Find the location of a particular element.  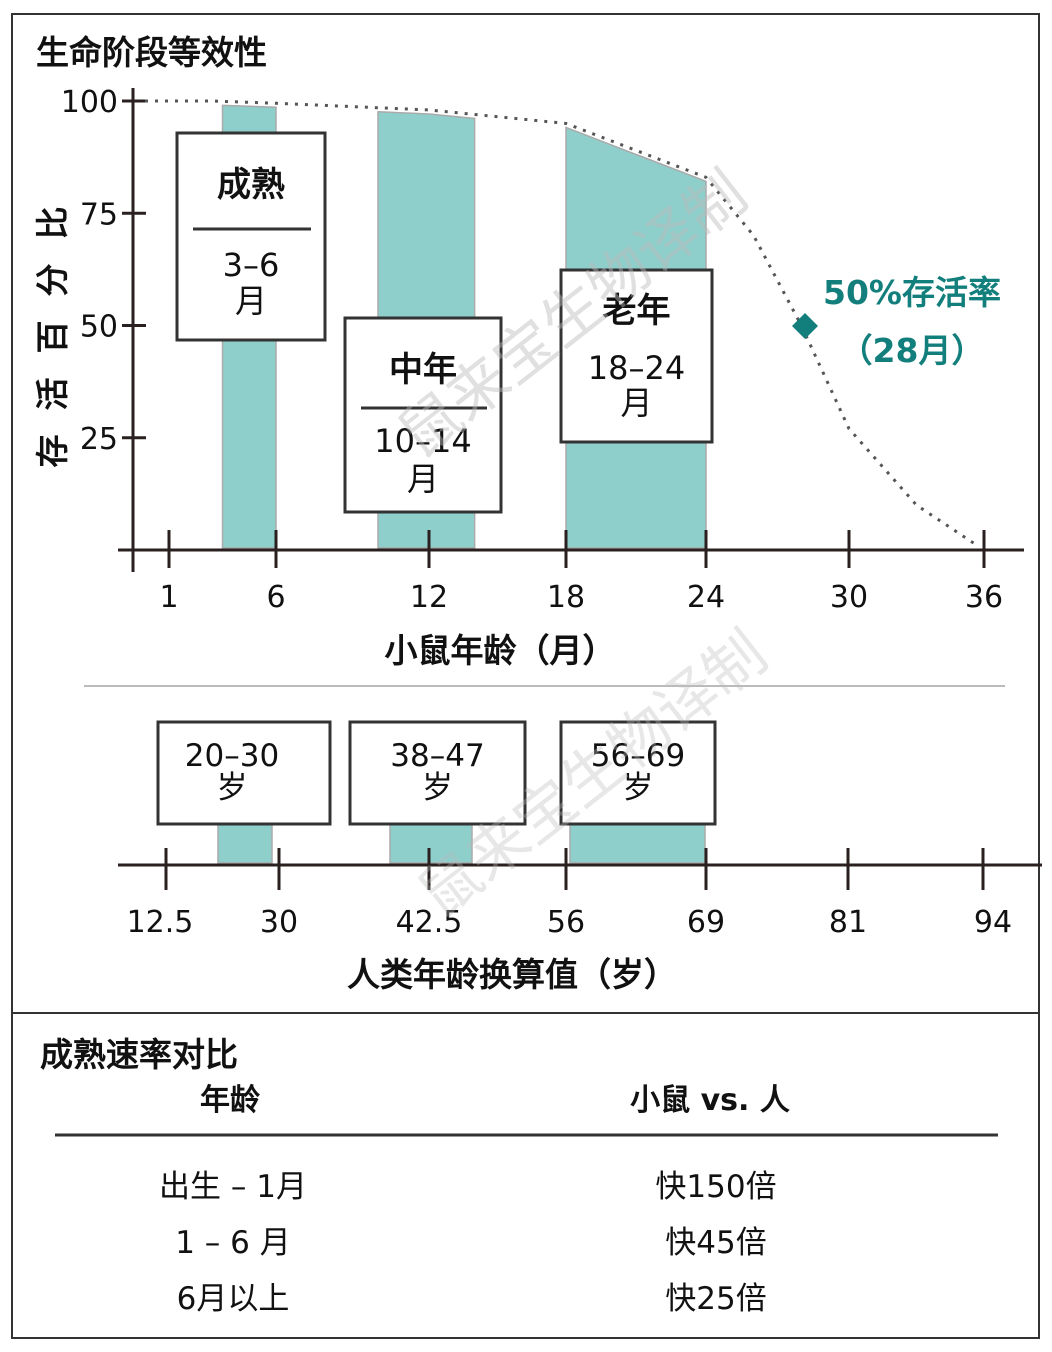

human-tick-label: 94 is located at coordinates (993, 922).